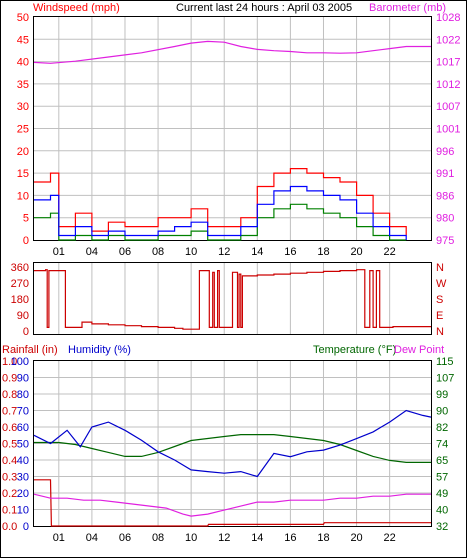  What do you see at coordinates (23, 494) in the screenshot?
I see `humidity-tick-2: 20` at bounding box center [23, 494].